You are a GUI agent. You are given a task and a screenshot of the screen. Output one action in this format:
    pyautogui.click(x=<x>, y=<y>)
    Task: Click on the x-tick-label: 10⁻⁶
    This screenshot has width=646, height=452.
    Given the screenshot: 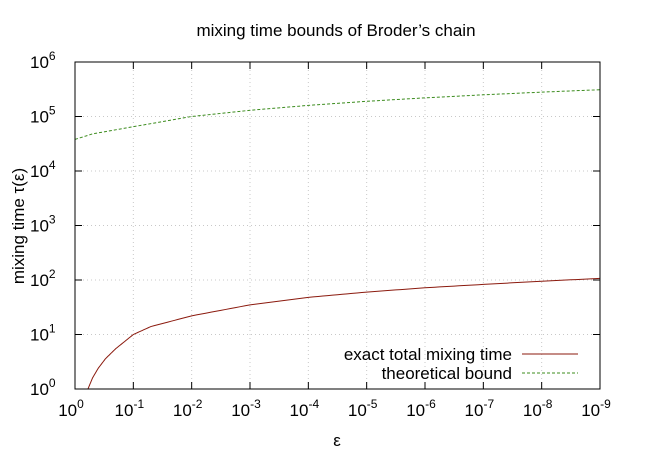 What is the action you would take?
    pyautogui.click(x=421, y=408)
    